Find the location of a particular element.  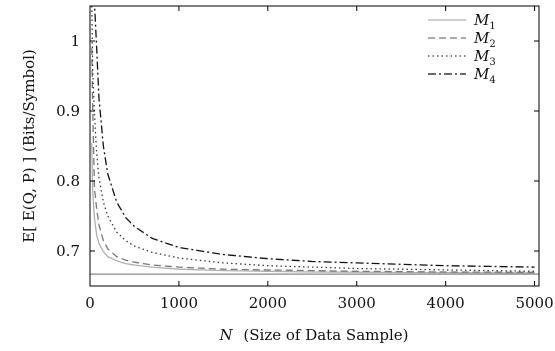

x-axis-description: (Size of Data Sample) is located at coordinates (325, 335).